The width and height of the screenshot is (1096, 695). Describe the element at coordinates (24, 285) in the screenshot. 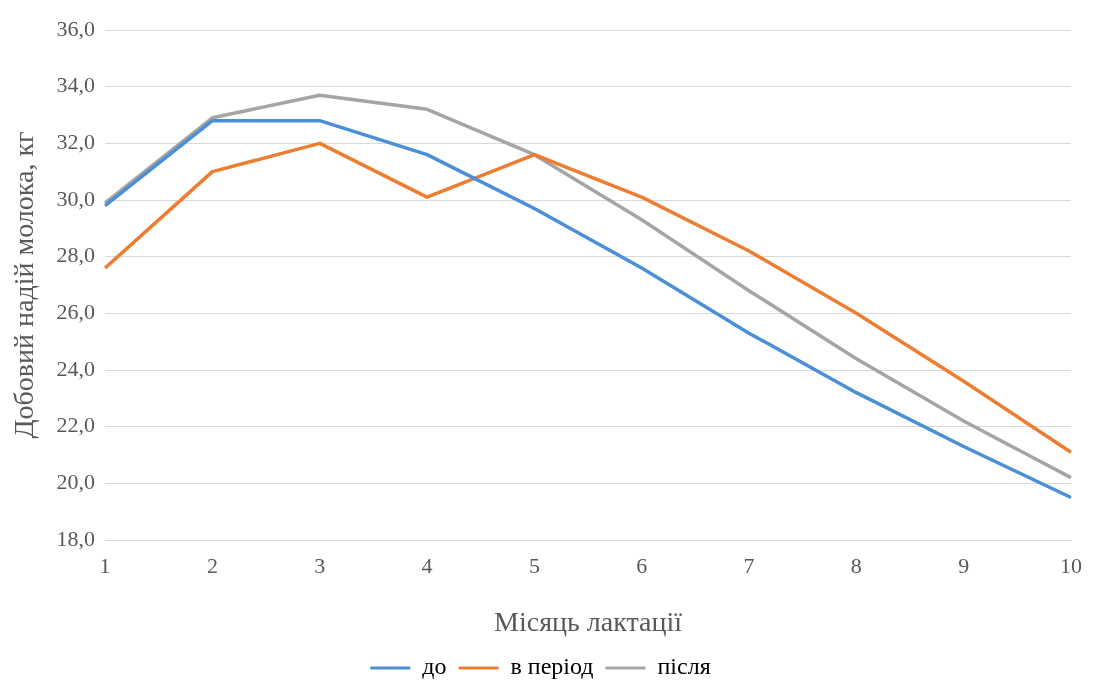

I see `y-axis-title: Добовий надій молока, кг` at that location.